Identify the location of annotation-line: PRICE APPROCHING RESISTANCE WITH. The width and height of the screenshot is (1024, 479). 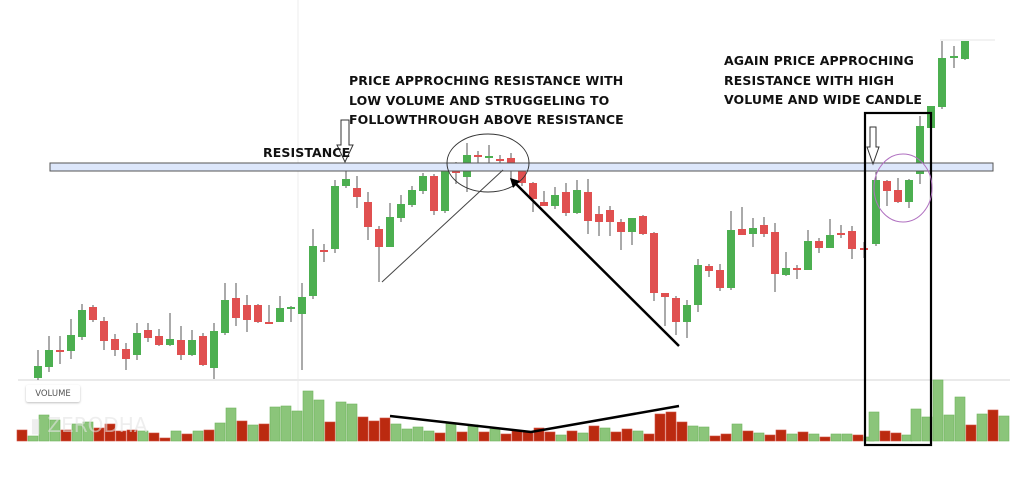
(486, 80).